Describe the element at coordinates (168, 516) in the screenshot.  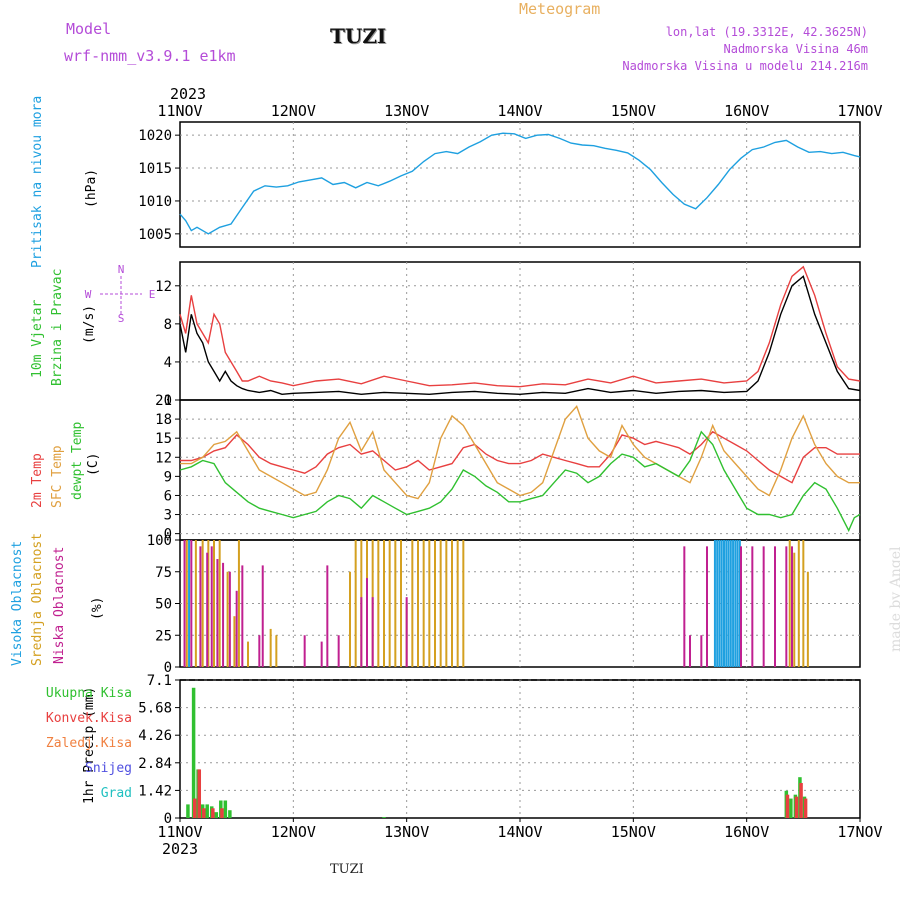
I see `y-tick-label: 3` at that location.